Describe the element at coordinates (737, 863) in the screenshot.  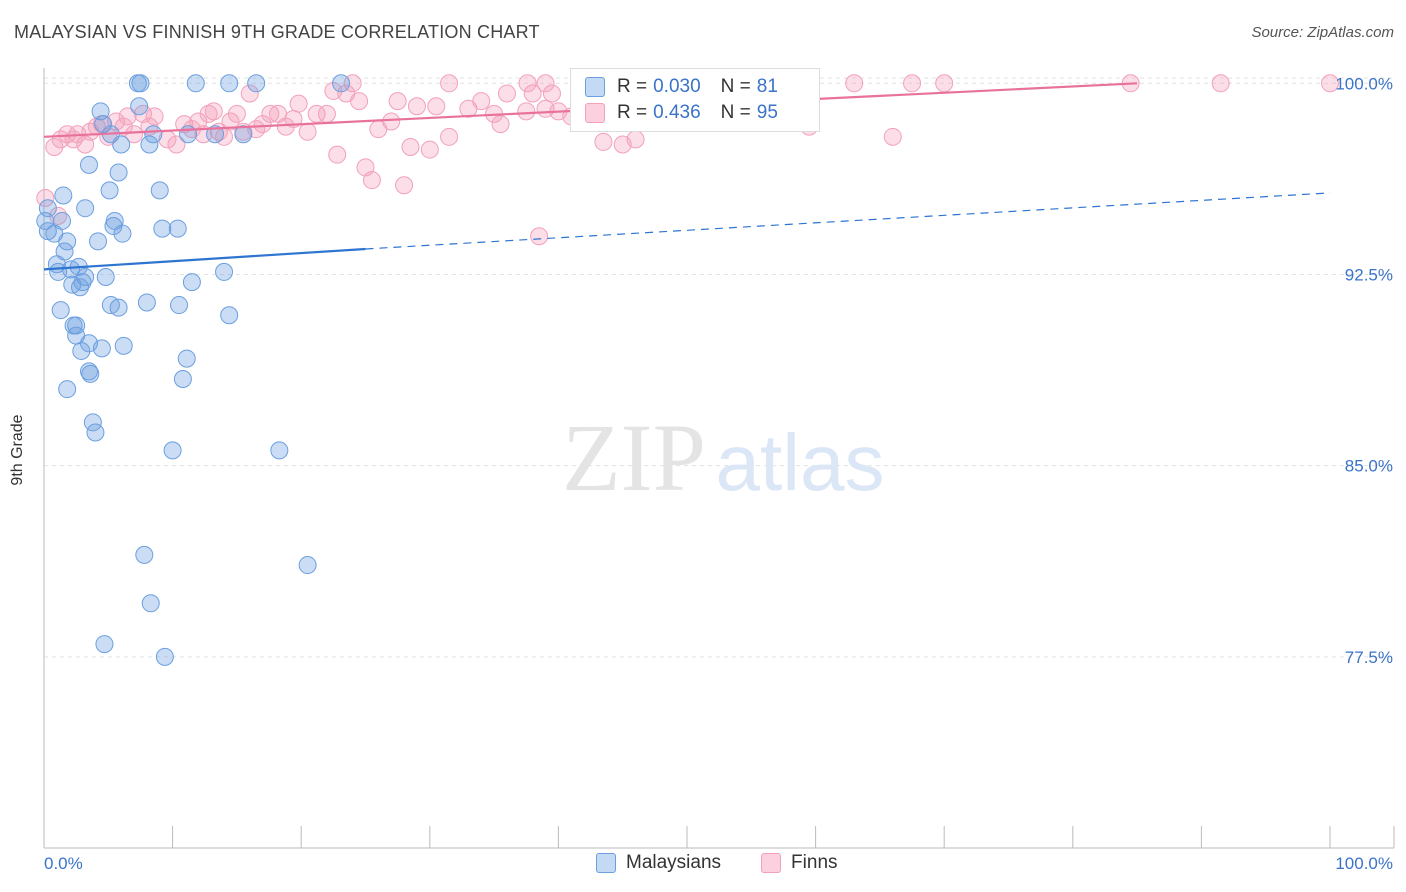
I see `series-legend: Malaysians Finns` at that location.